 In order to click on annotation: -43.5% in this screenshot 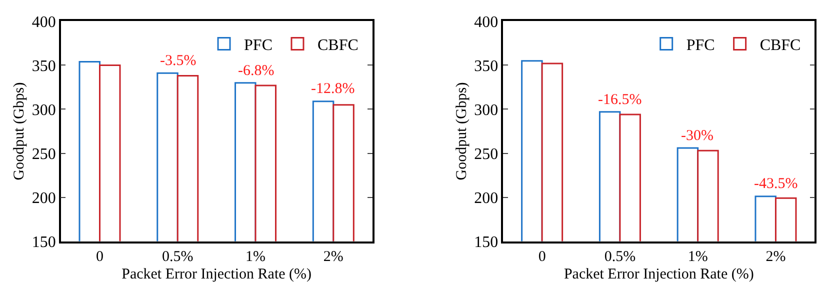, I will do `click(776, 184)`.